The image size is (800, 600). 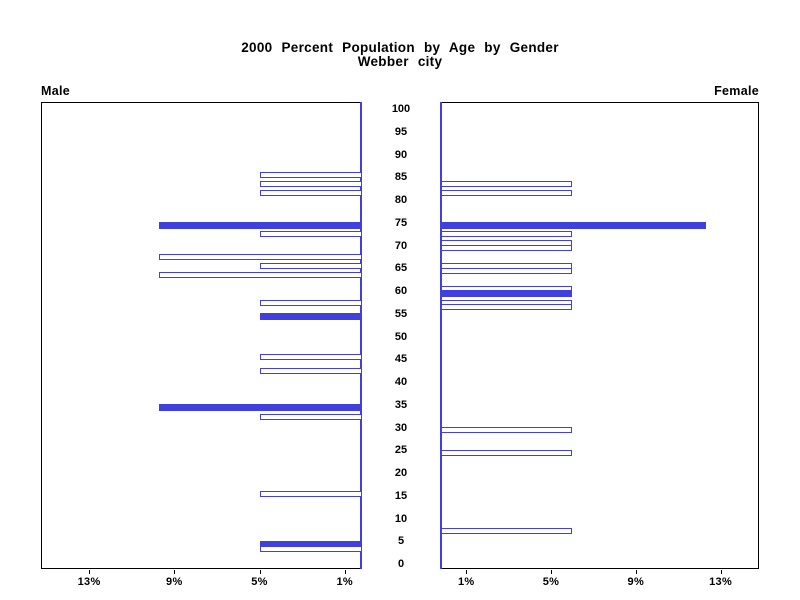 I want to click on age-tick-label-50: 50, so click(x=401, y=336).